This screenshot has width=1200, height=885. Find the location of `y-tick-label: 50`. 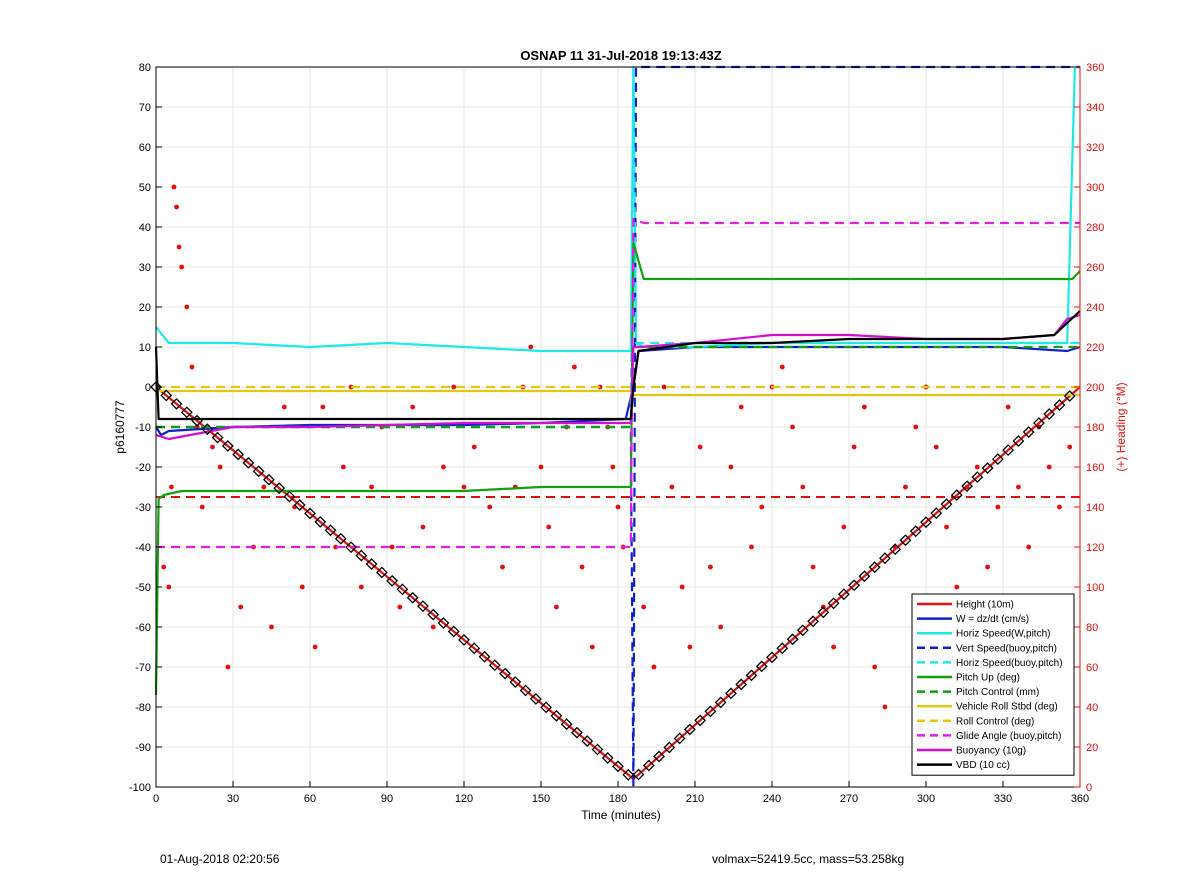

y-tick-label: 50 is located at coordinates (145, 188).